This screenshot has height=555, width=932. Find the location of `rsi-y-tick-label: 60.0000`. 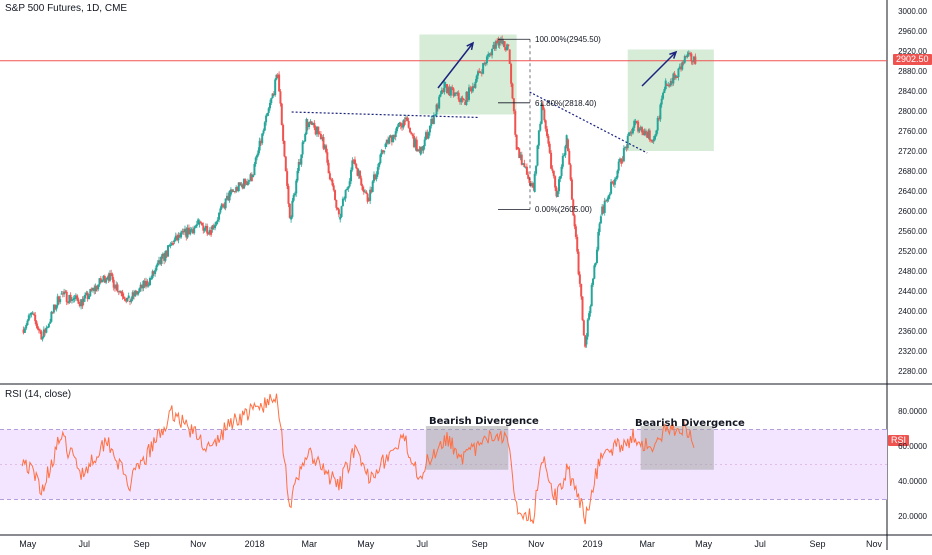

rsi-y-tick-label: 60.0000 is located at coordinates (912, 446).